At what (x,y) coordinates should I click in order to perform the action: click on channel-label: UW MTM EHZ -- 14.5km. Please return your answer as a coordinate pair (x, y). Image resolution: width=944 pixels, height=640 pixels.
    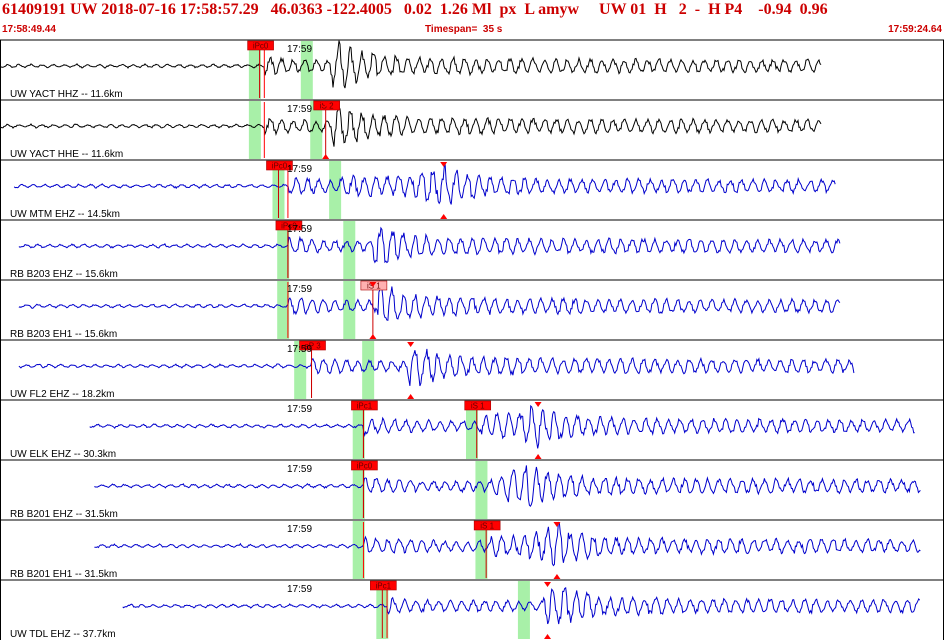
    Looking at the image, I should click on (65, 214).